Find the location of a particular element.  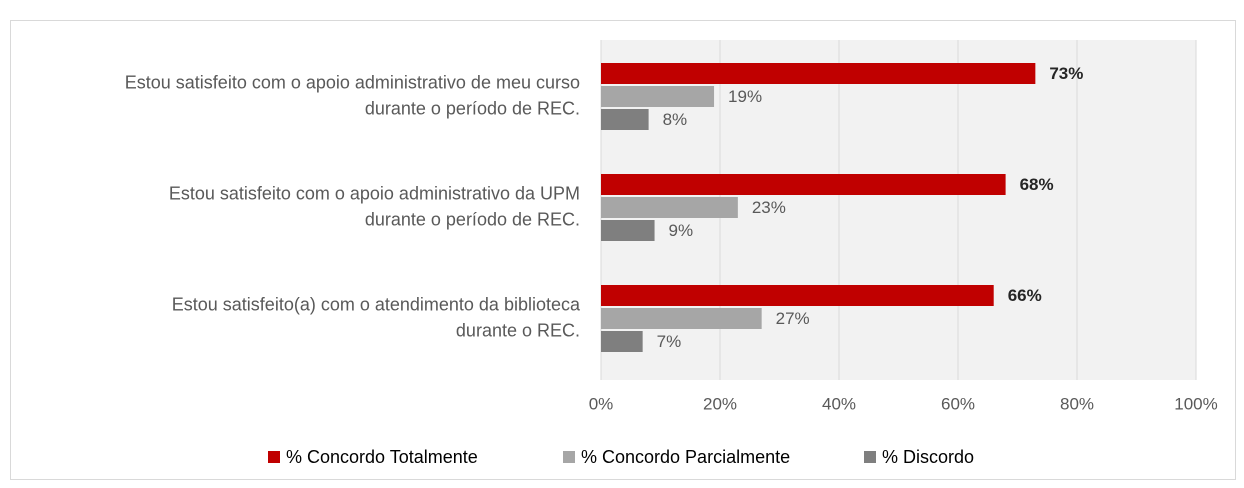

value-label: 9% is located at coordinates (681, 230).